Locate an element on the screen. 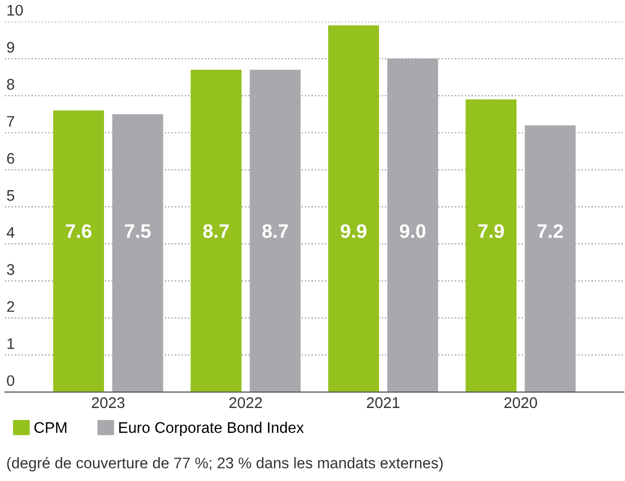 Image resolution: width=625 pixels, height=481 pixels. y-tick-label: 9 is located at coordinates (10, 47).